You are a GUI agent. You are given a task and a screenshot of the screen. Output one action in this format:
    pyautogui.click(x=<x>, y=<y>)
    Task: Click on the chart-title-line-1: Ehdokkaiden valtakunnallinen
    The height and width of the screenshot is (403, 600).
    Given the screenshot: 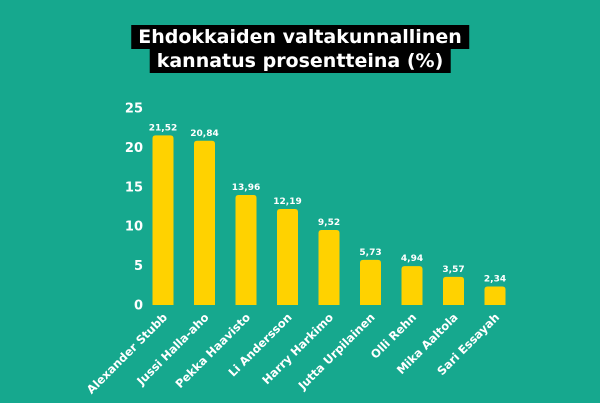 What is the action you would take?
    pyautogui.click(x=300, y=37)
    